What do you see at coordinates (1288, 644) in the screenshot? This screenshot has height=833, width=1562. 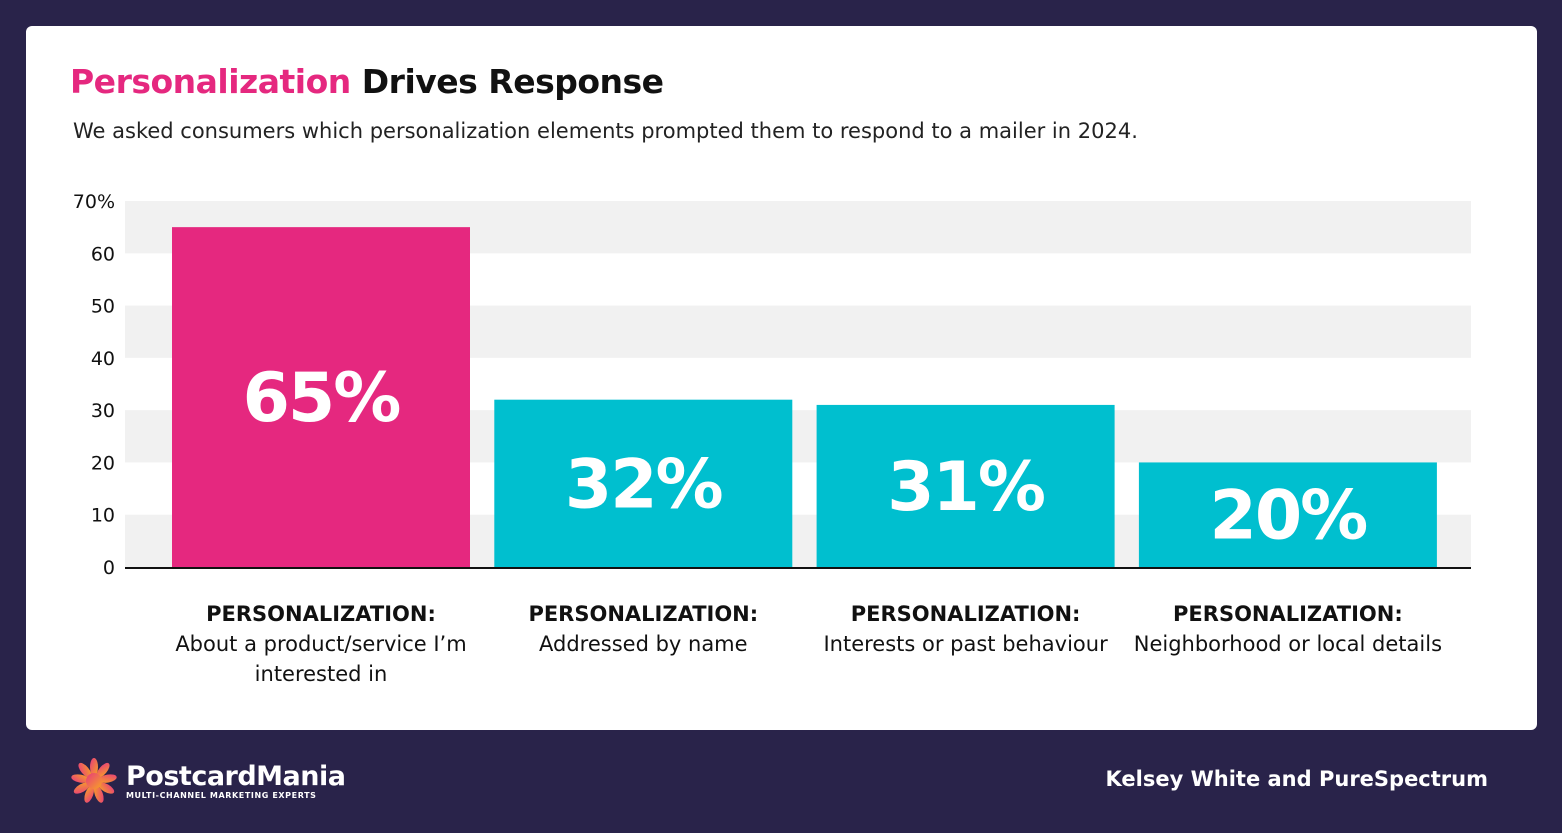 I see `category-text: Neighborhood or local details` at bounding box center [1288, 644].